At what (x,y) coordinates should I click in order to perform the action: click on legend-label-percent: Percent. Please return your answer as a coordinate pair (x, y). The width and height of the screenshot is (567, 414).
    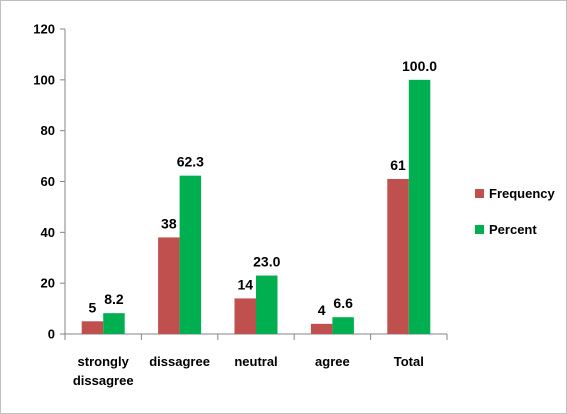
    Looking at the image, I should click on (513, 229).